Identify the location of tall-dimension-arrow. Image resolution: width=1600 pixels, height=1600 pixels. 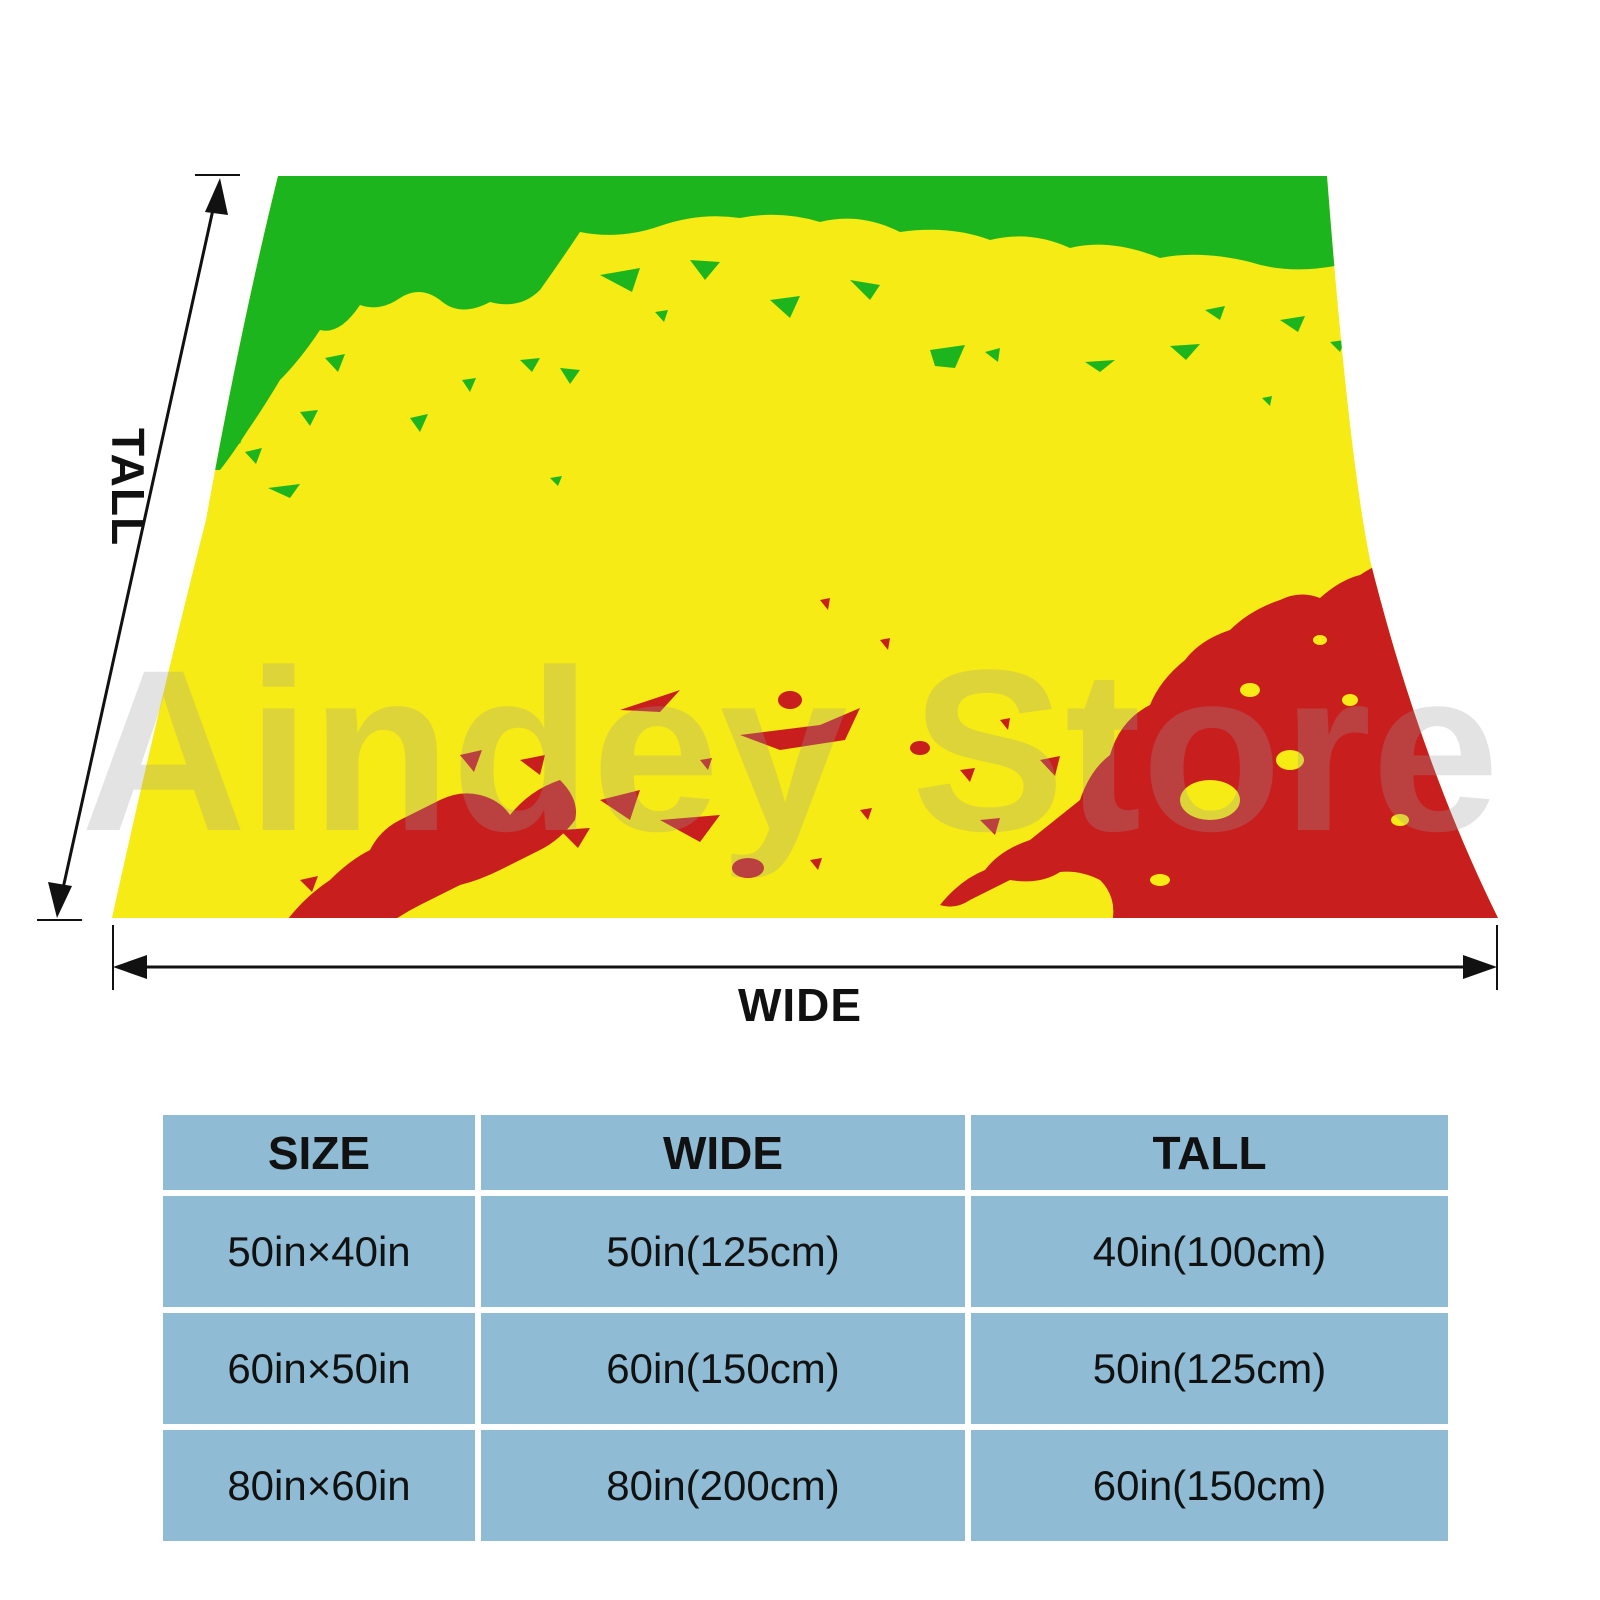
(138, 547).